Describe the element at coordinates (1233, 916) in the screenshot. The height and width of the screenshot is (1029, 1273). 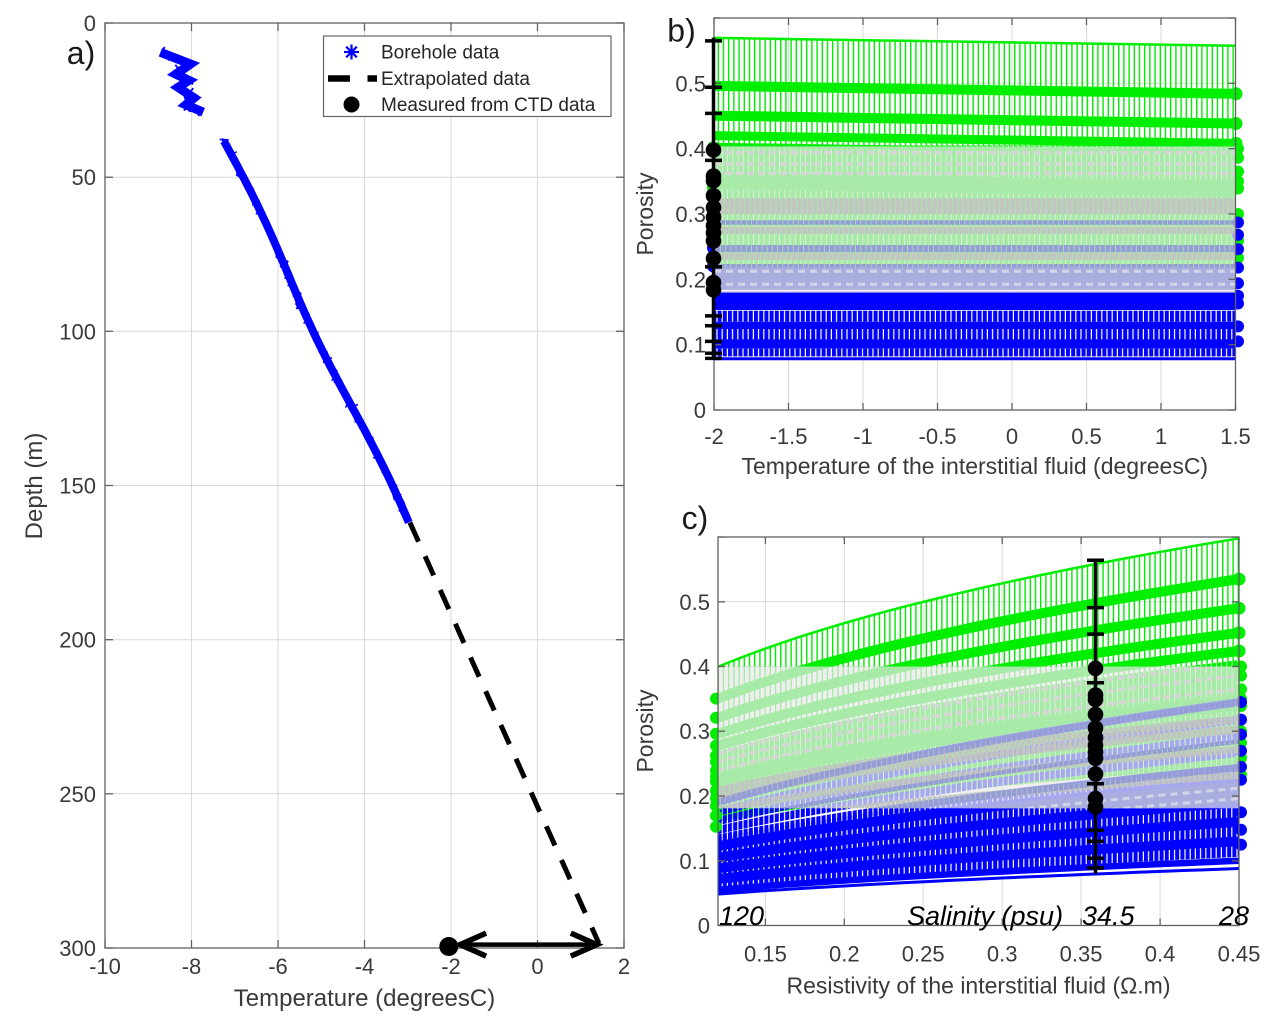
I see `svg-text: 28` at that location.